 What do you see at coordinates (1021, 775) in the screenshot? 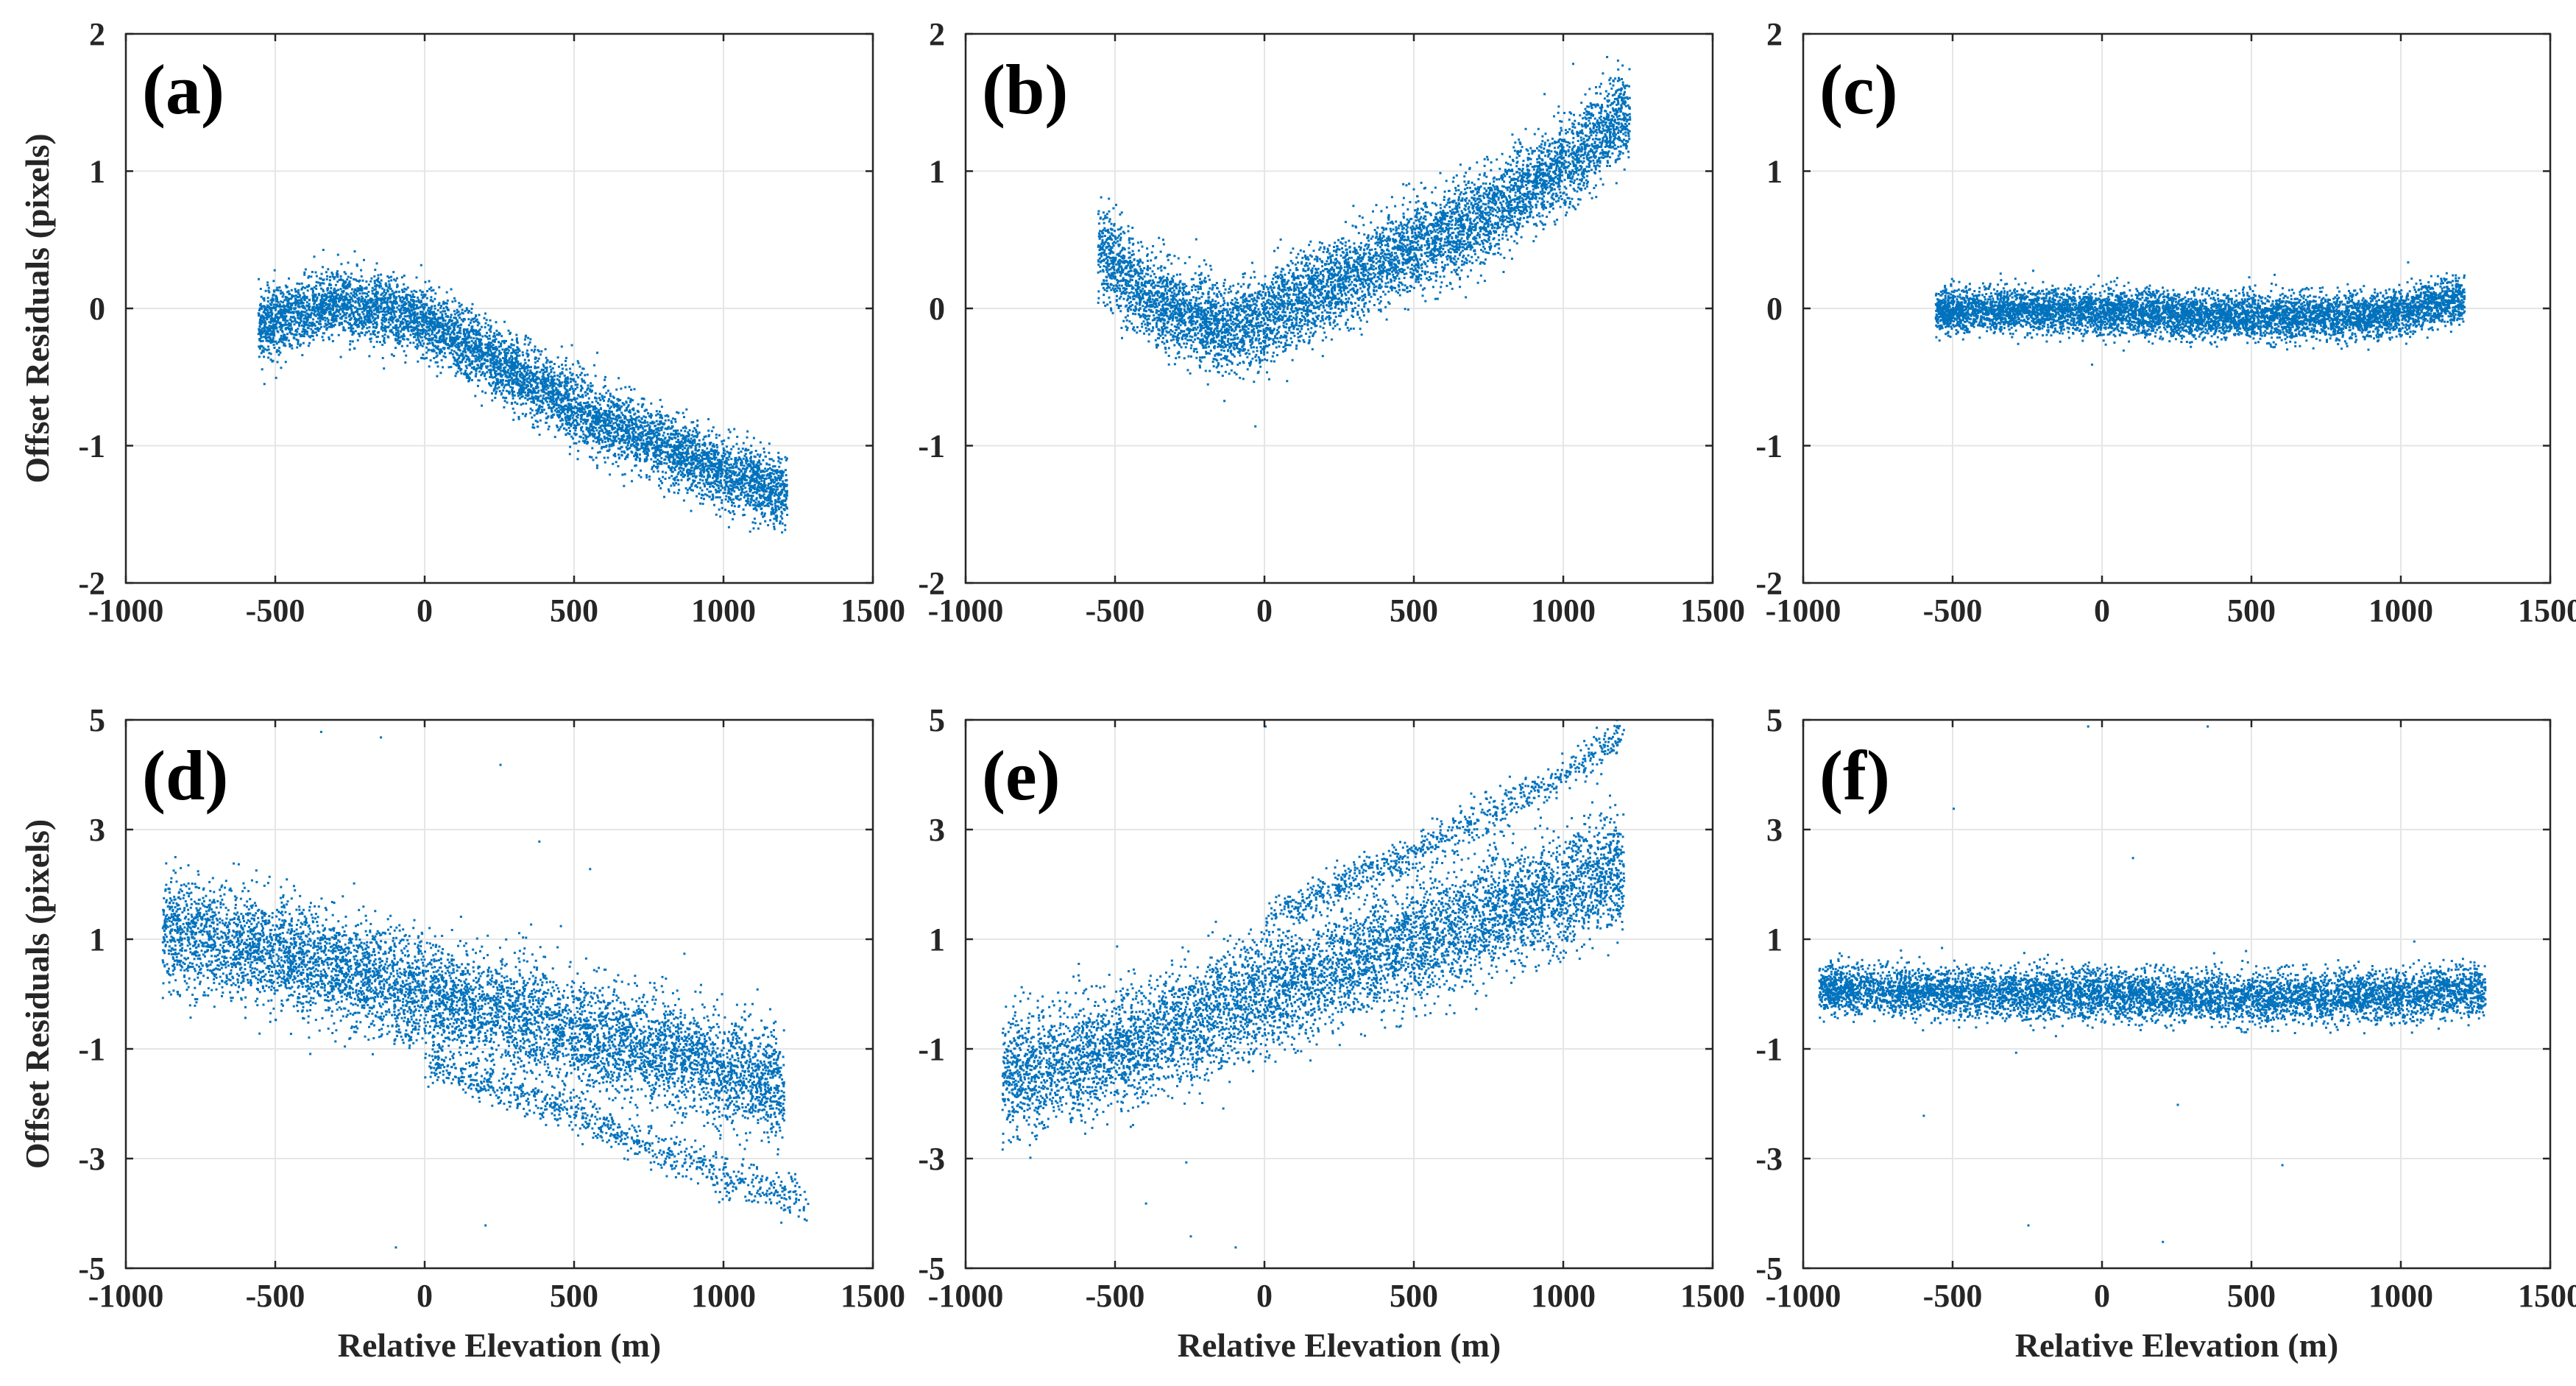
I see `panel-label: (e)` at bounding box center [1021, 775].